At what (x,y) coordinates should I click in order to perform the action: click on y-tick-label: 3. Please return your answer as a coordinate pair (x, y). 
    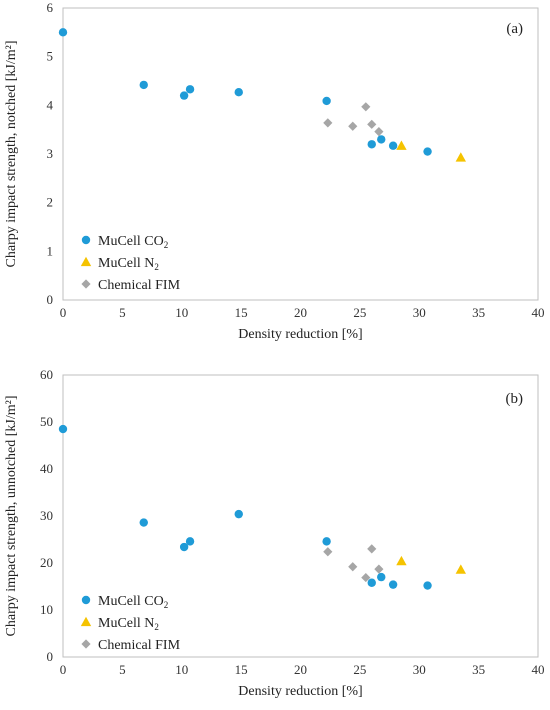
    Looking at the image, I should click on (50, 153).